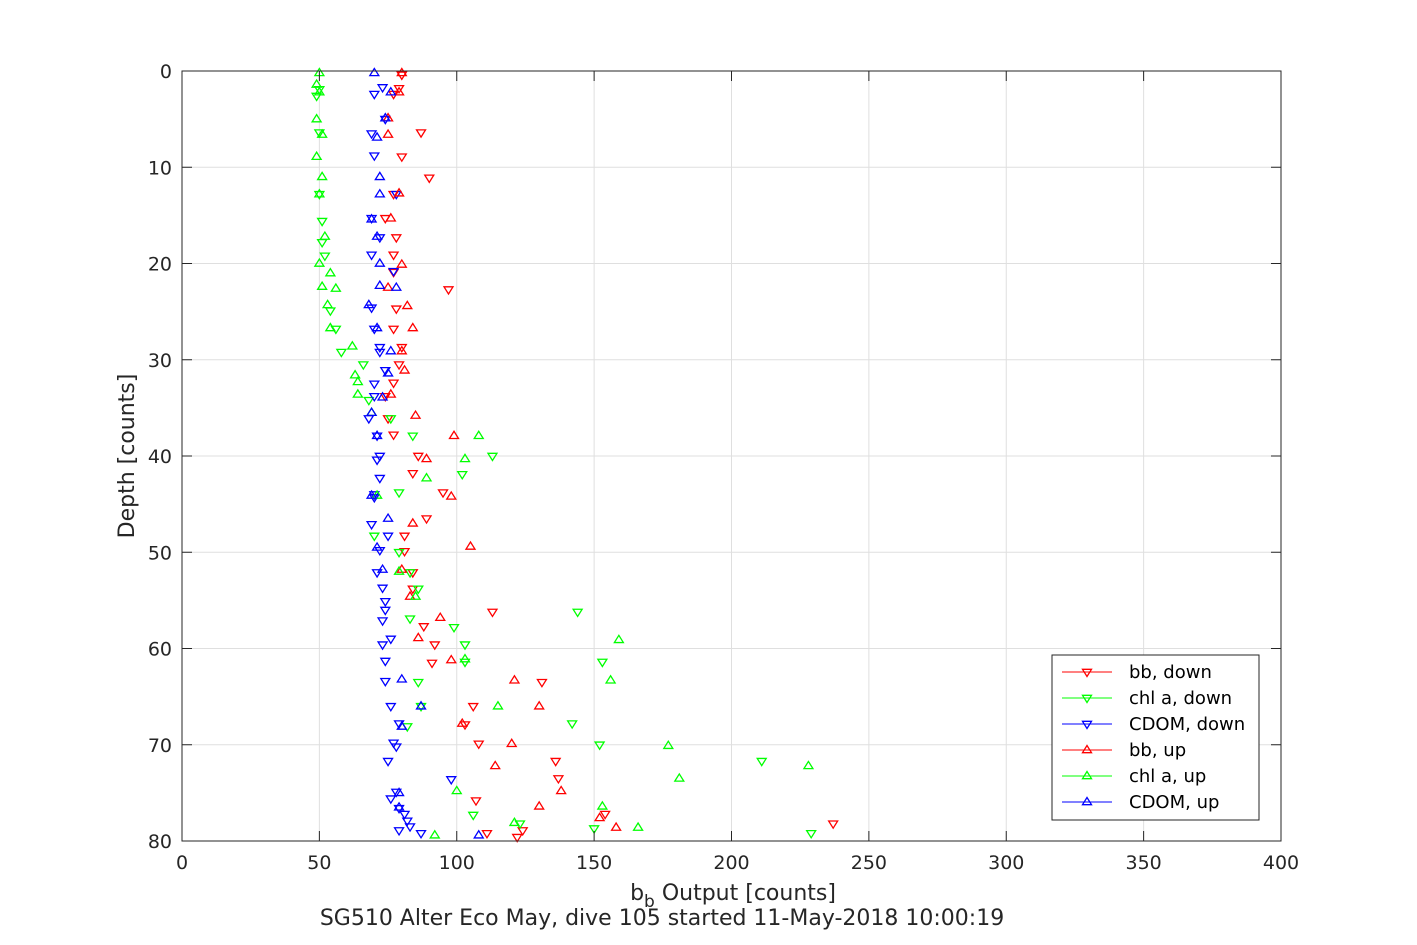 Image resolution: width=1417 pixels, height=945 pixels. Describe the element at coordinates (160, 168) in the screenshot. I see `y-tick-label: 10` at that location.